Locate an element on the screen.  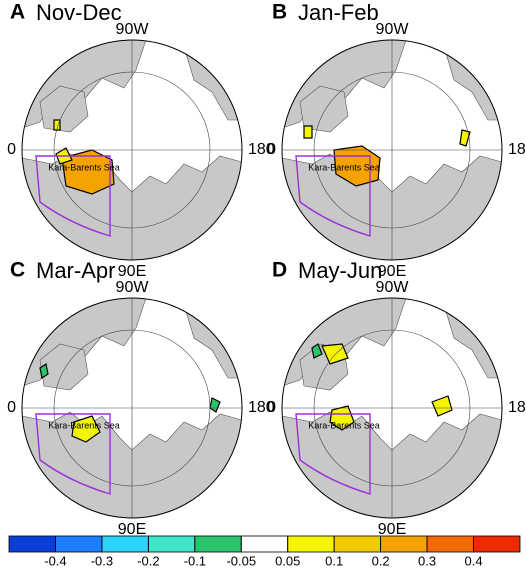
colorbar-tick-label: -0.1 is located at coordinates (195, 560).